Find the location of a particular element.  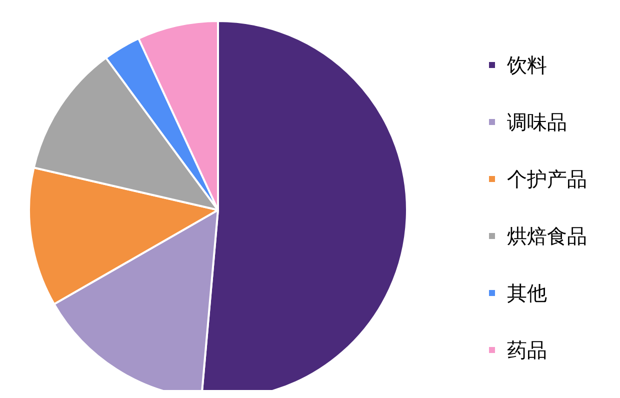

legend-label: 调味品 is located at coordinates (537, 122).